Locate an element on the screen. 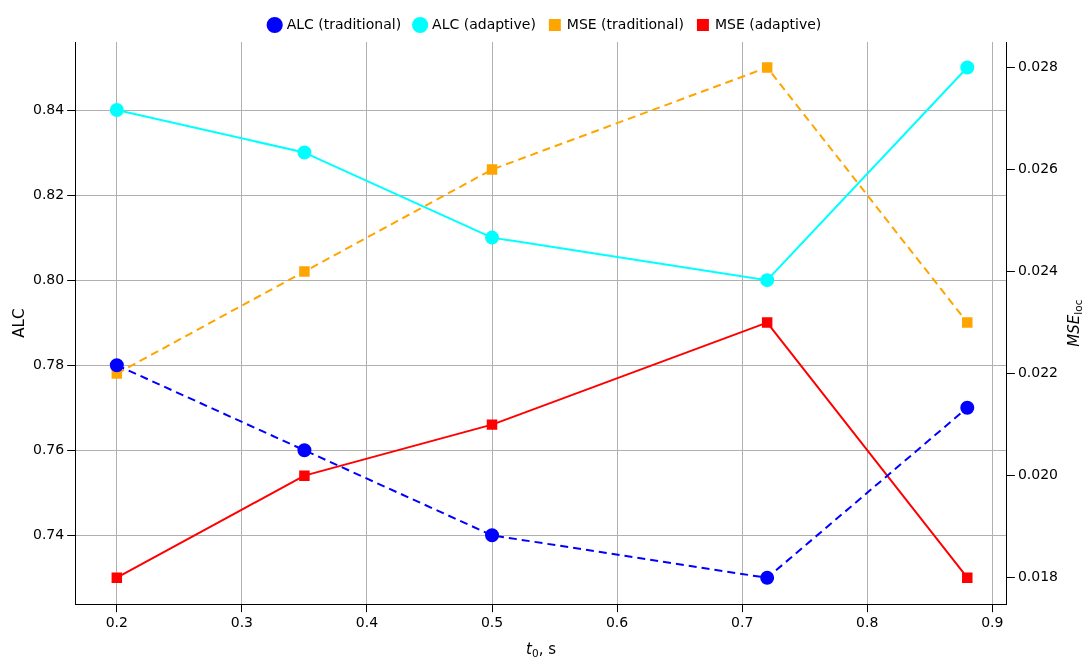  y2-tick-label: 0.020 is located at coordinates (1038, 474).